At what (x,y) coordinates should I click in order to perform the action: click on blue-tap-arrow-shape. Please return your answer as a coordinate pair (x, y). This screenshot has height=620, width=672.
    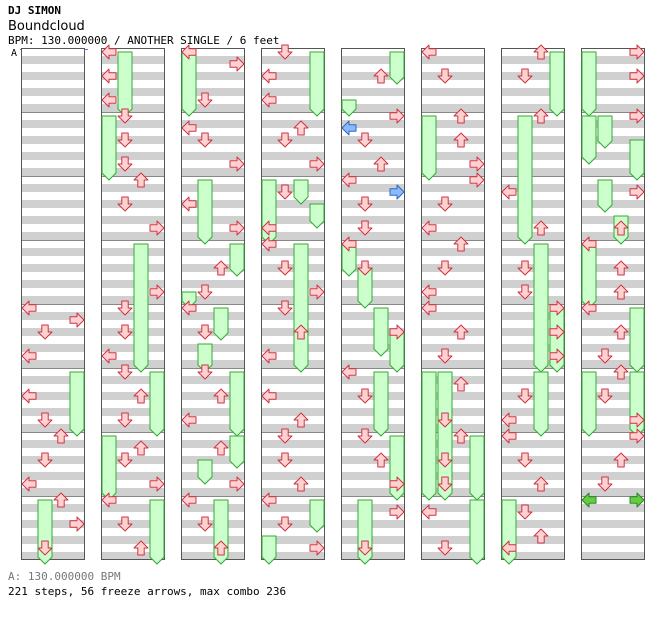
    Looking at the image, I should click on (397, 192).